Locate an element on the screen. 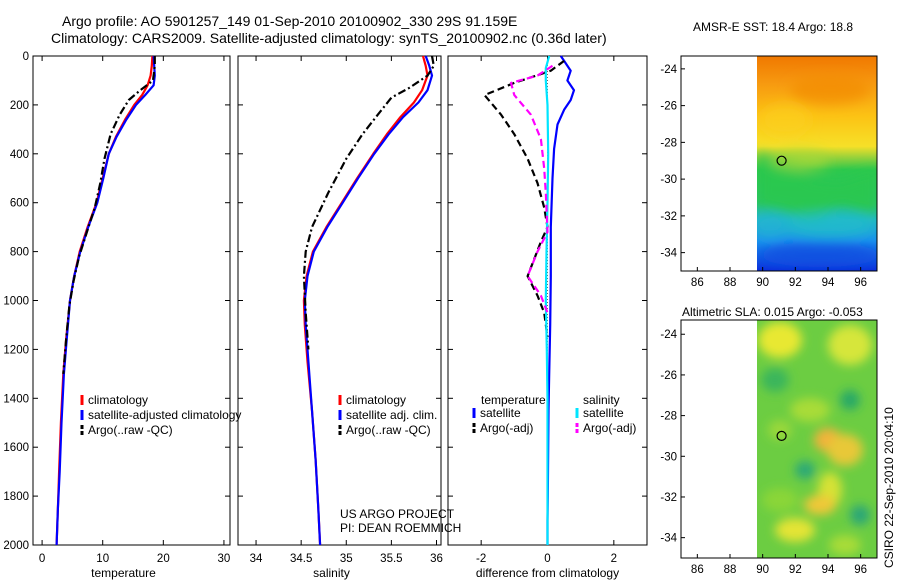 The width and height of the screenshot is (900, 585). sst-map-frame is located at coordinates (779, 163).